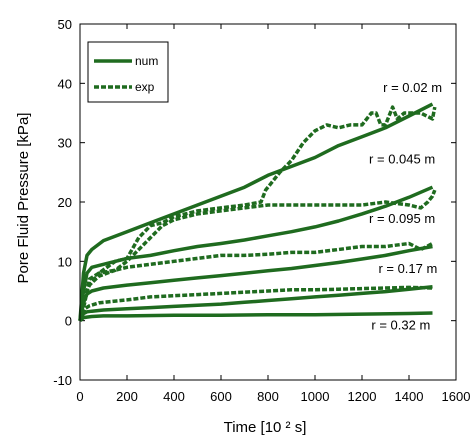 The height and width of the screenshot is (440, 474). I want to click on x-axis-title: Time [10 ² s], so click(265, 427).